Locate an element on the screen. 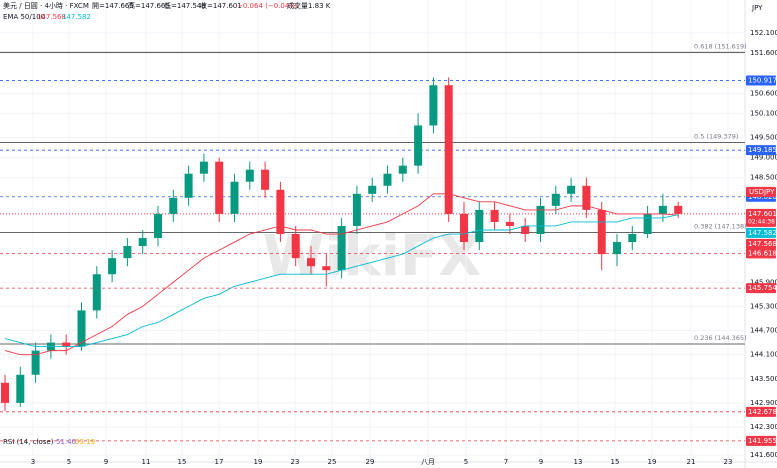  y-tick-label: 145.900 is located at coordinates (763, 282).